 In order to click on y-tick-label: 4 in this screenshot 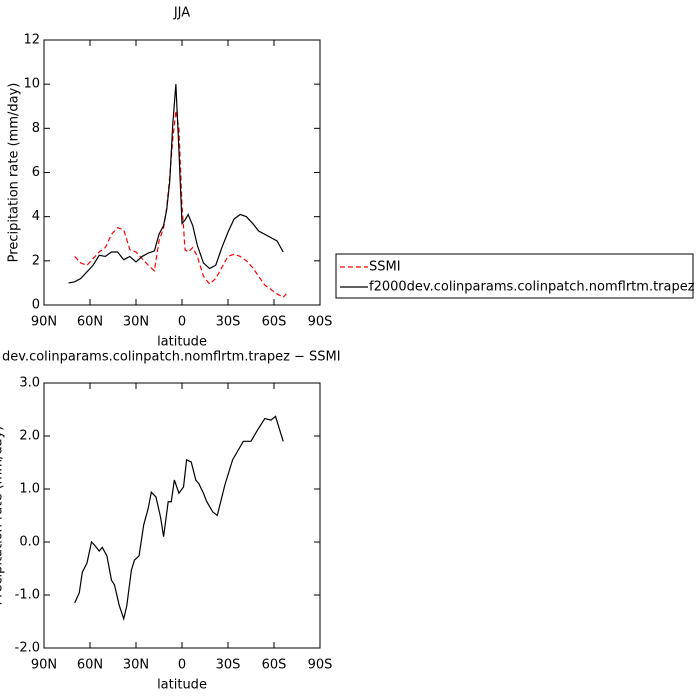, I will do `click(36, 216)`.